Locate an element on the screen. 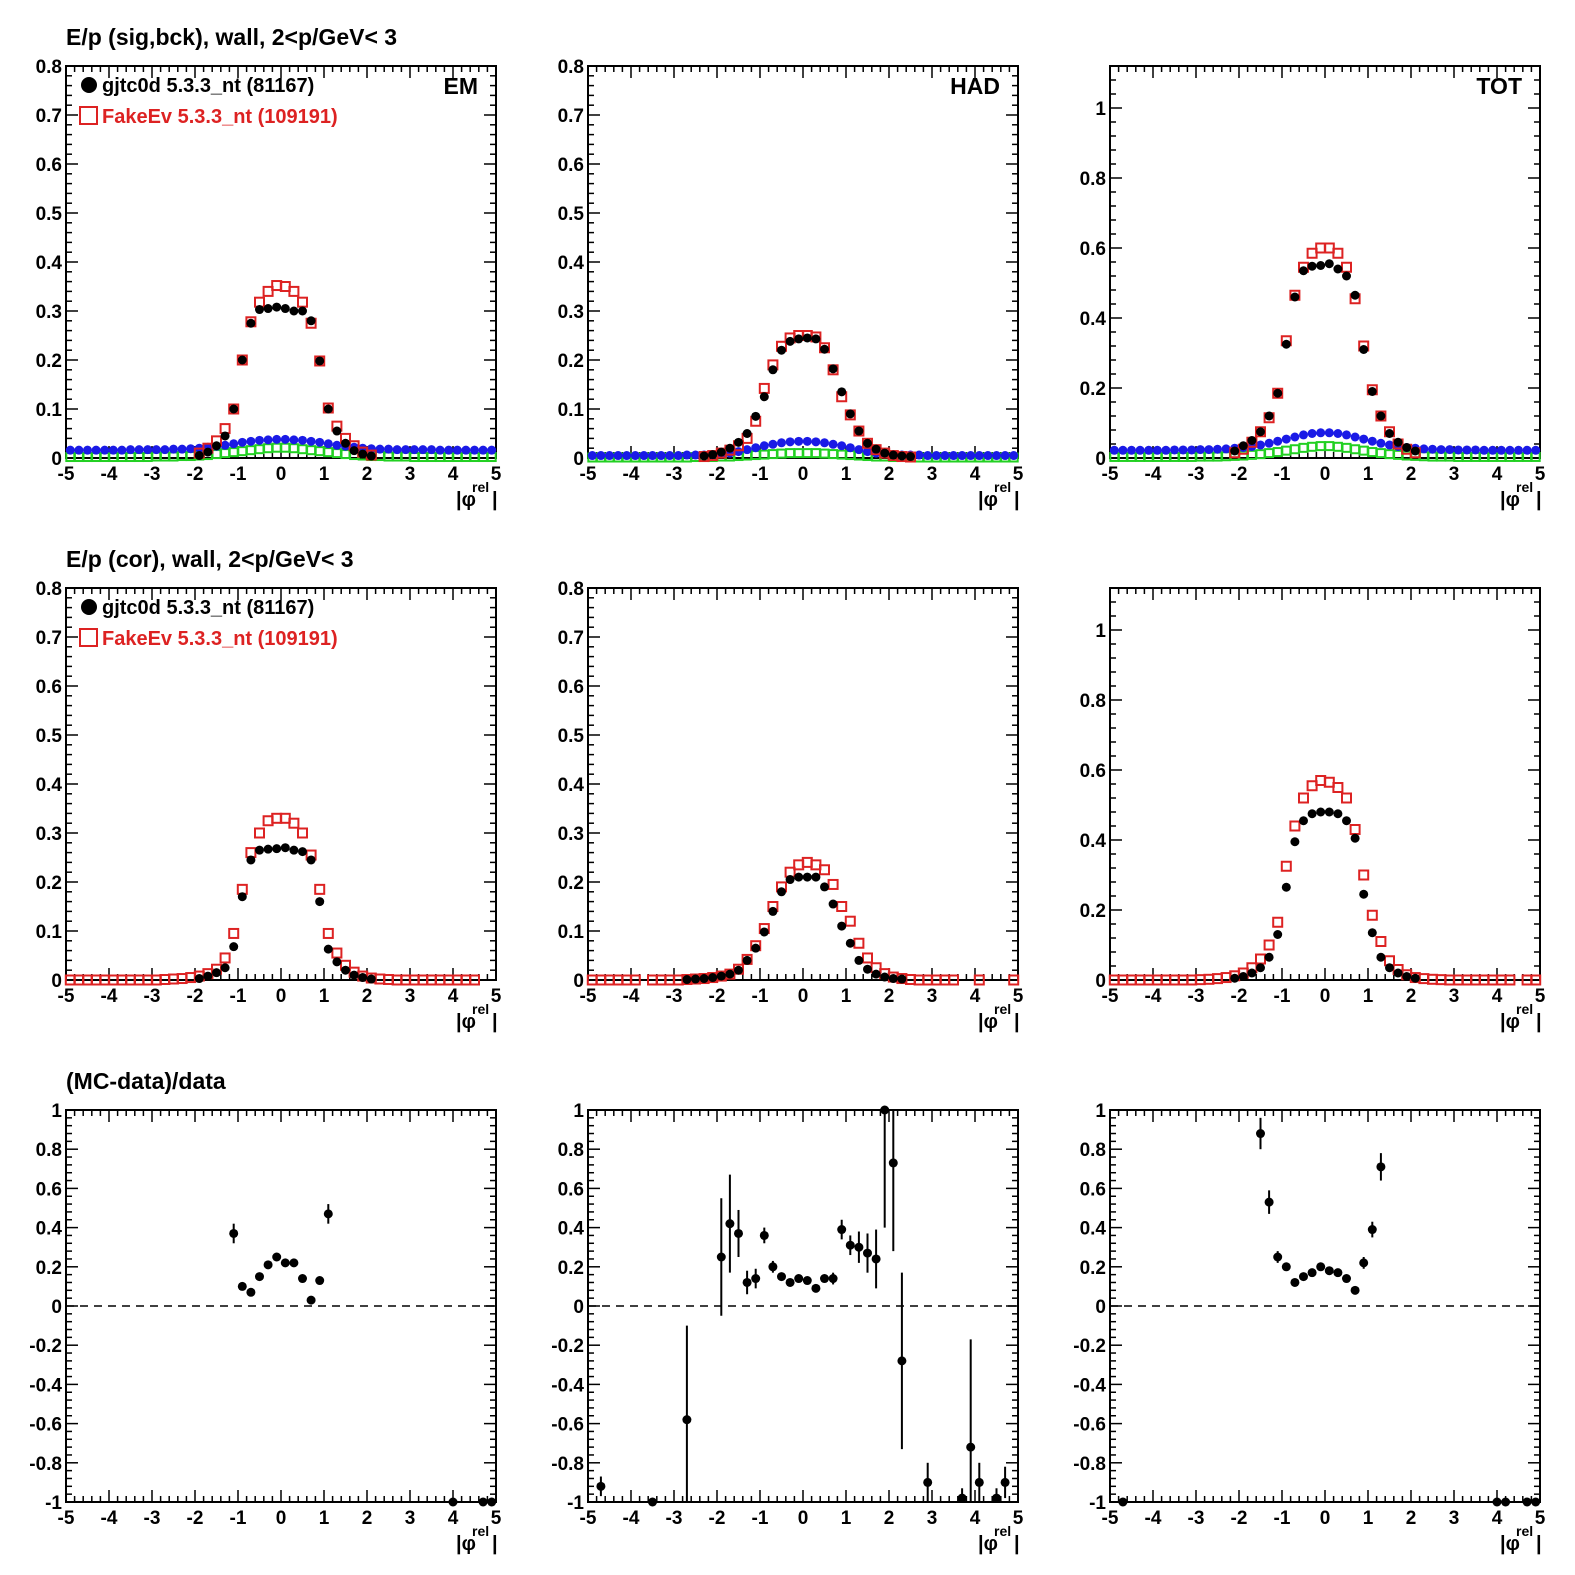  x-tick-label: -2 is located at coordinates (717, 1518).